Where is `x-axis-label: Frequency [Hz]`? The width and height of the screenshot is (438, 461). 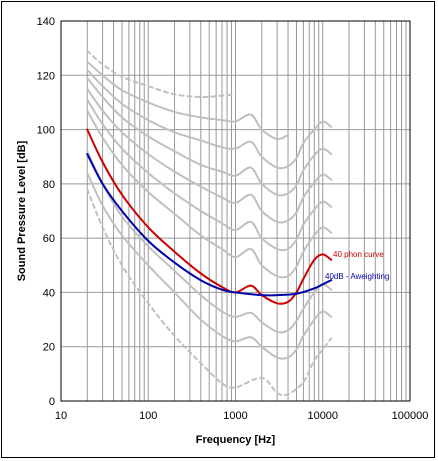 x-axis-label: Frequency [Hz] is located at coordinates (236, 440).